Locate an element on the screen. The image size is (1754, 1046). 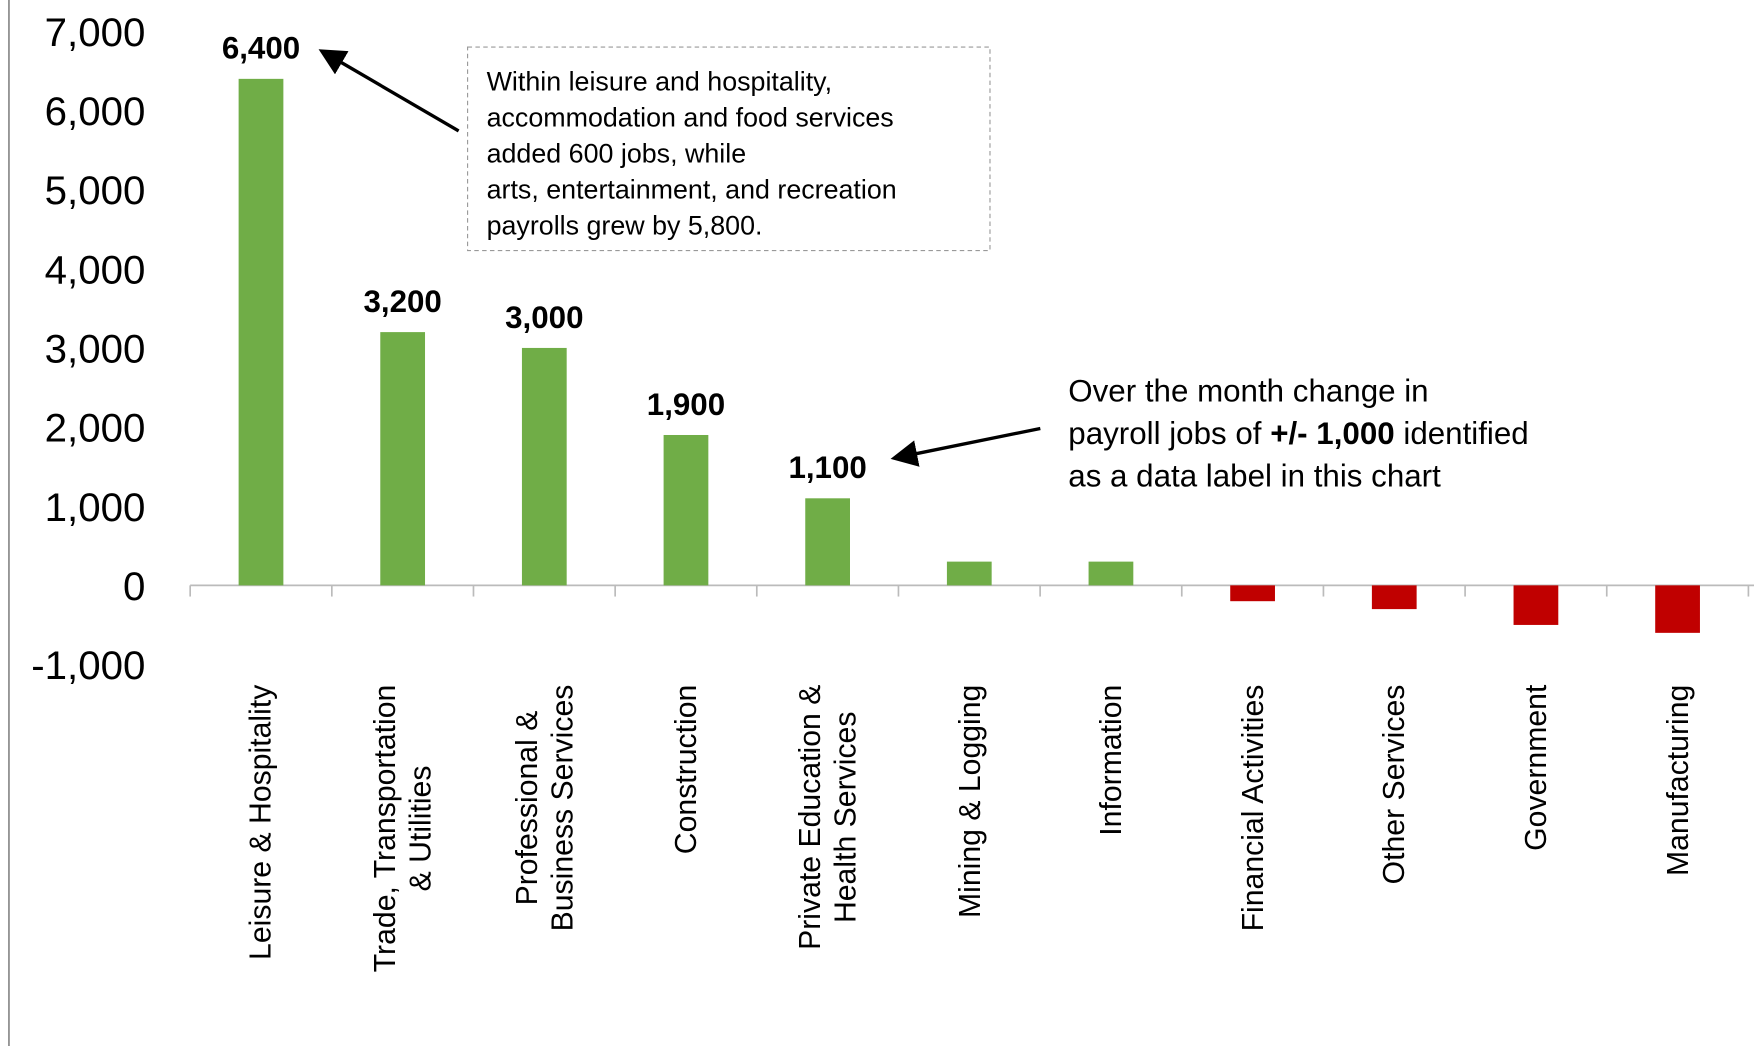
x-tick-label-box: Private Education & Health Services is located at coordinates (827, 817).